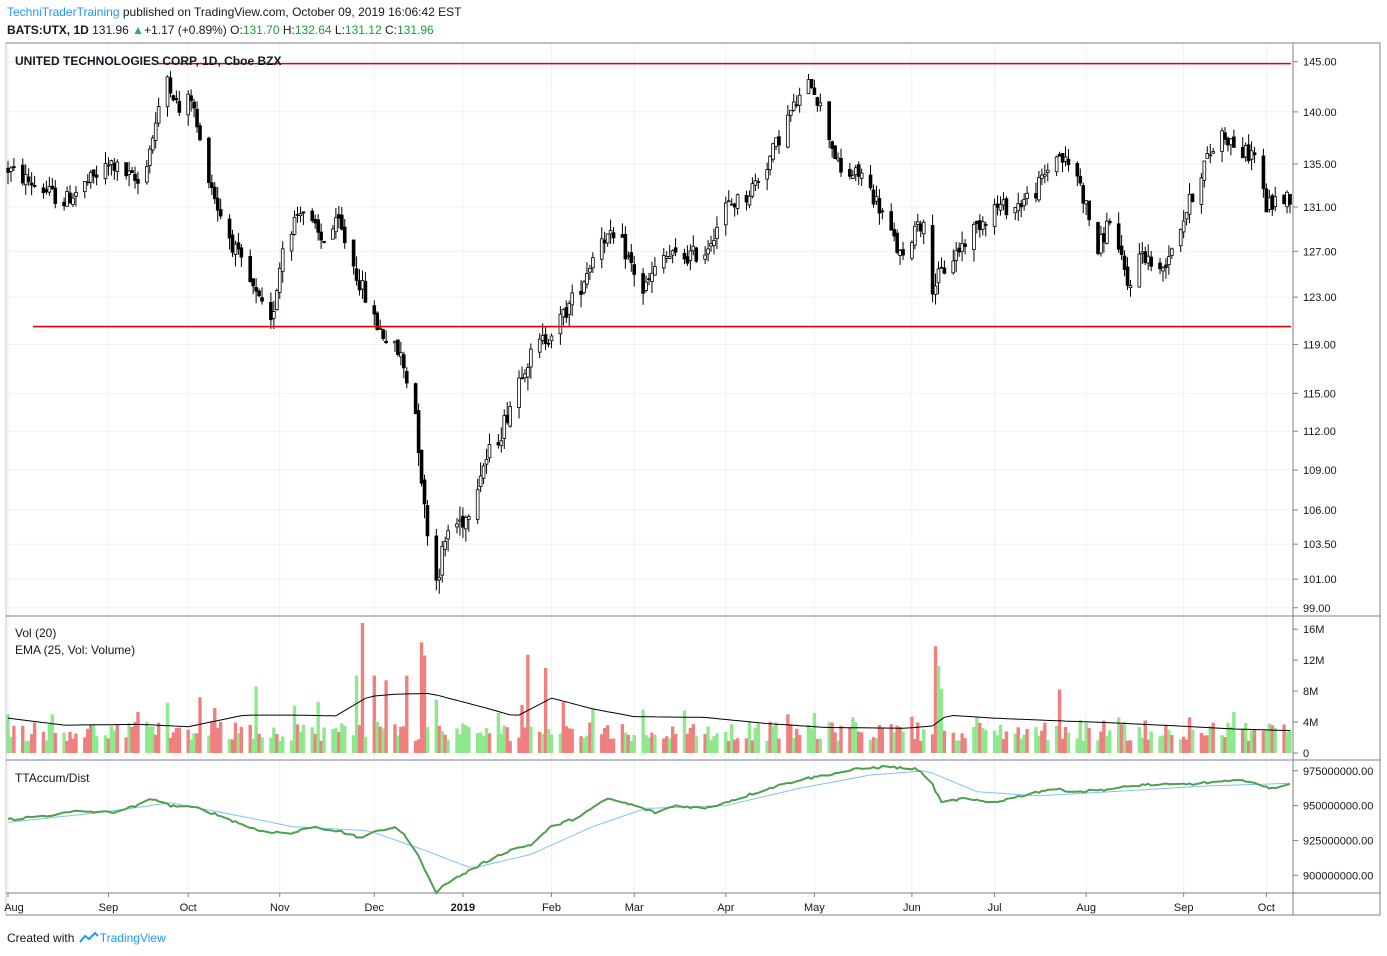 The height and width of the screenshot is (956, 1387). What do you see at coordinates (1320, 580) in the screenshot?
I see `price-axis-label: 101.00` at bounding box center [1320, 580].